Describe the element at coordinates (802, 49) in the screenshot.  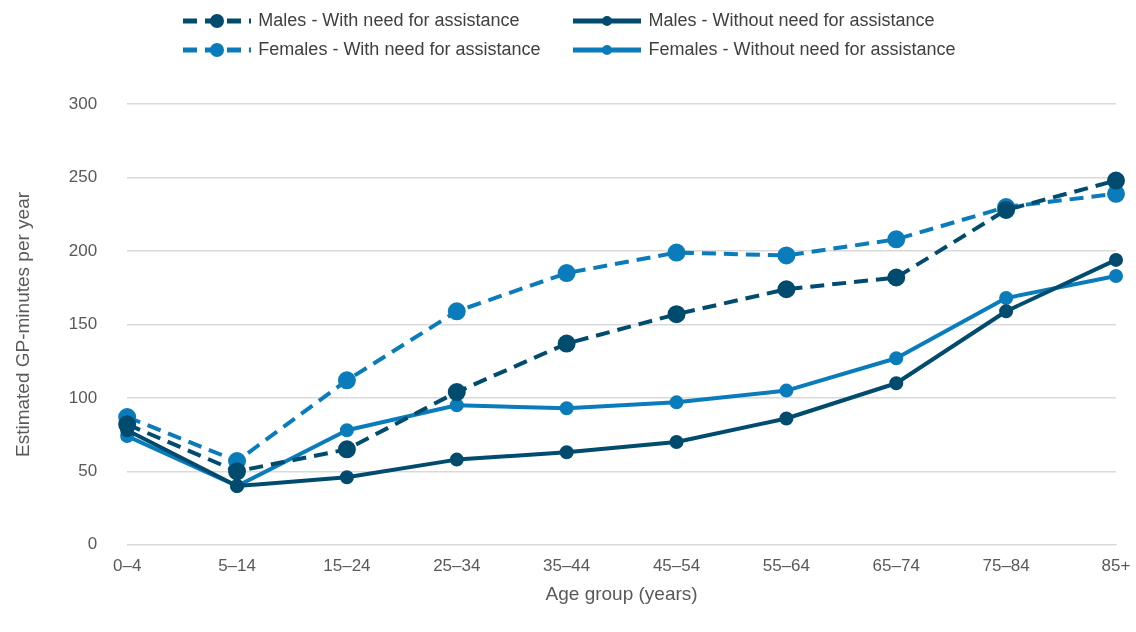
I see `legend-label: Females - Without need for assistance` at that location.